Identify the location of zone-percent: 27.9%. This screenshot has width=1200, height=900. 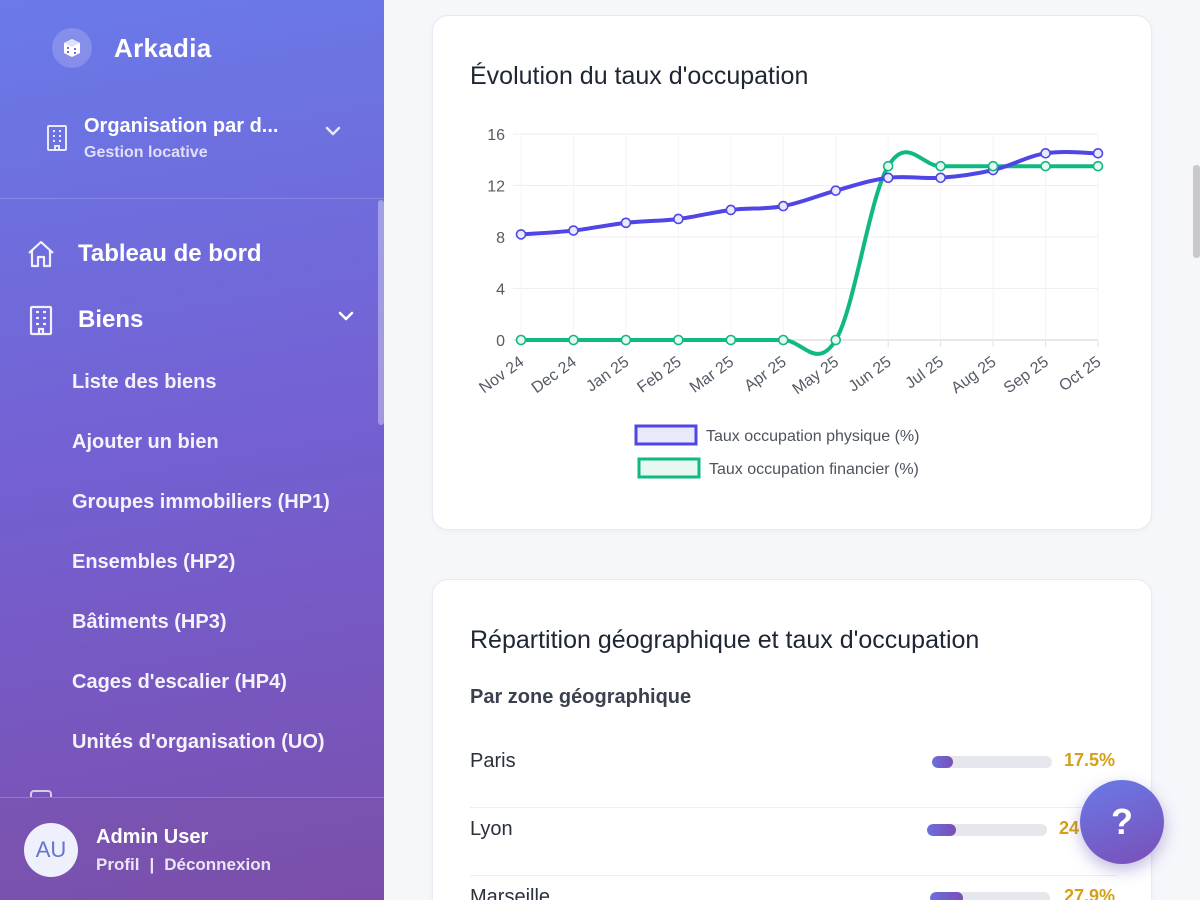
(1090, 893).